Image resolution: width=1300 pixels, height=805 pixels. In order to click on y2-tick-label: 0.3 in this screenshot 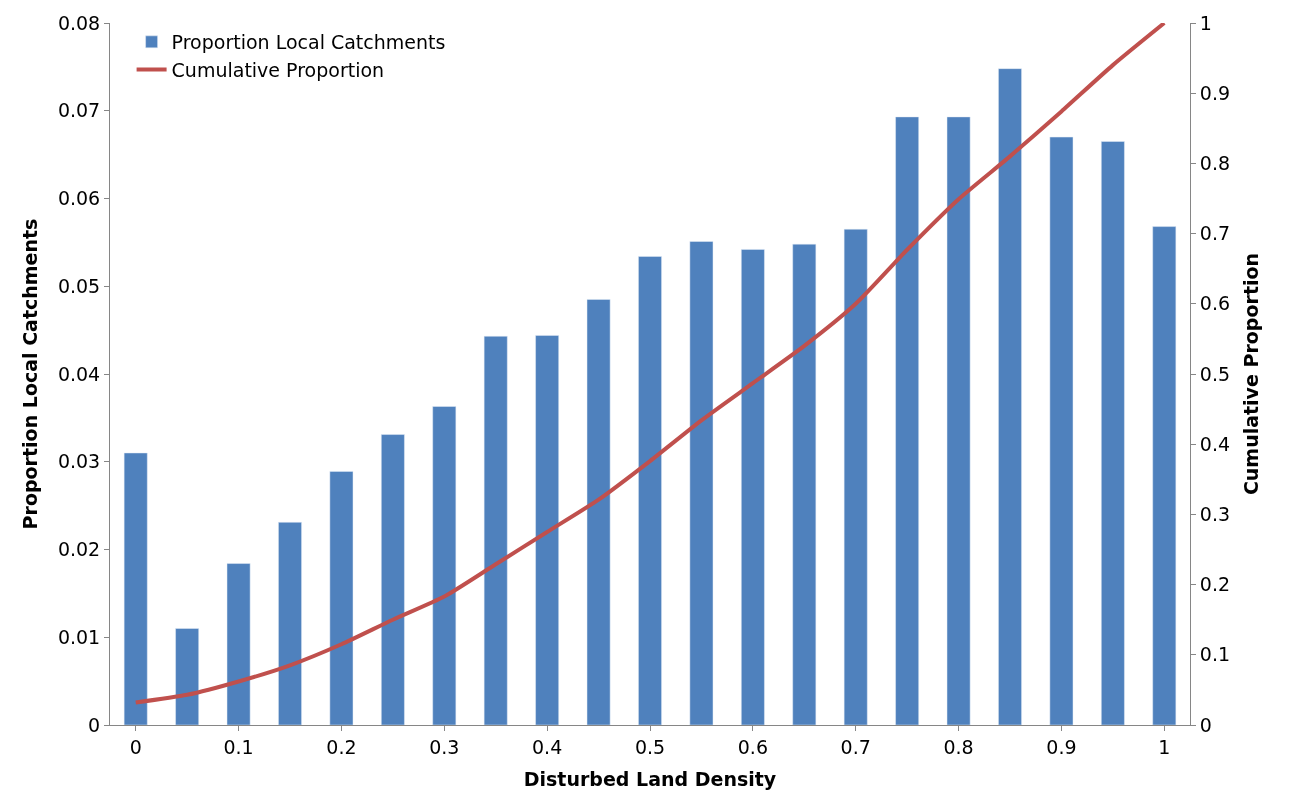, I will do `click(1215, 514)`.